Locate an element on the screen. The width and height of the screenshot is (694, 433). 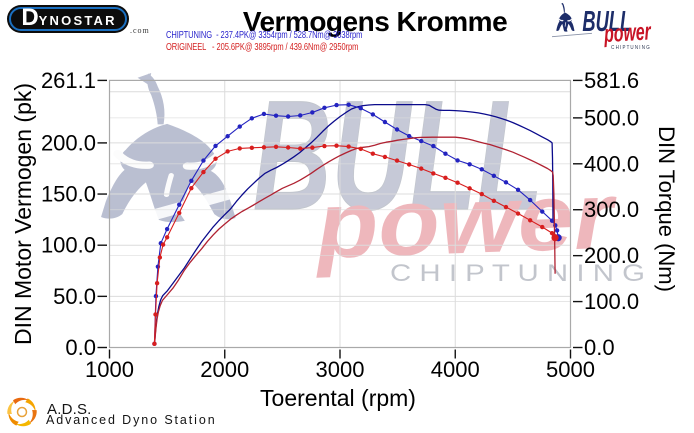
ads-abbr: A.D.S. is located at coordinates (69, 409).